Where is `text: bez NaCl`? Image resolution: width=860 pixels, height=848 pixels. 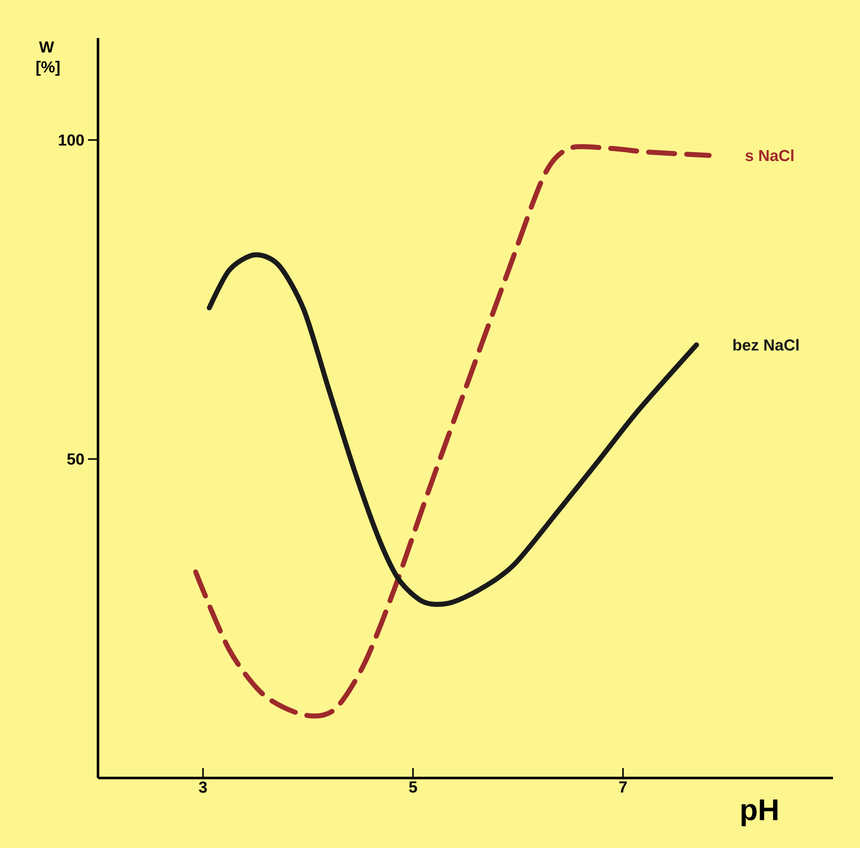 text: bez NaCl is located at coordinates (765, 344).